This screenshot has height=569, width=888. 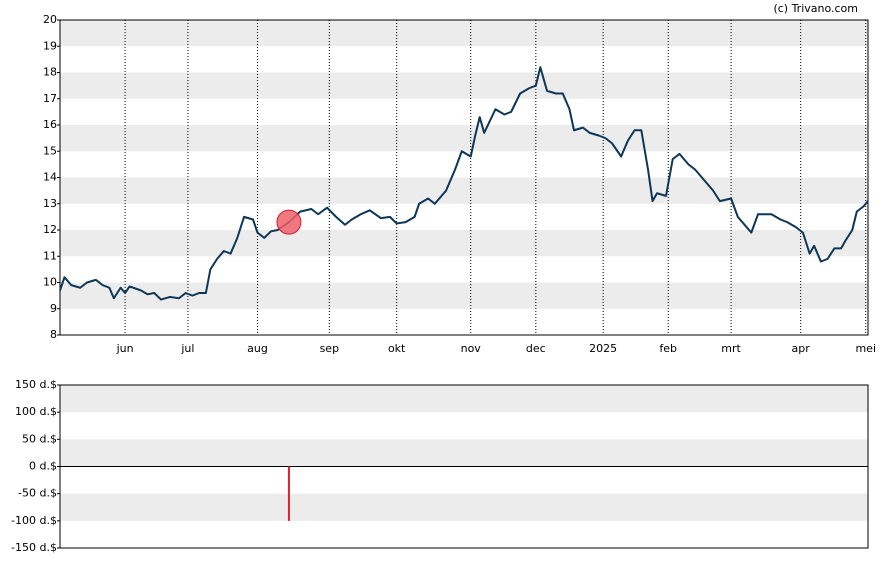 I want to click on y-tick-label: 13, so click(x=50, y=203).